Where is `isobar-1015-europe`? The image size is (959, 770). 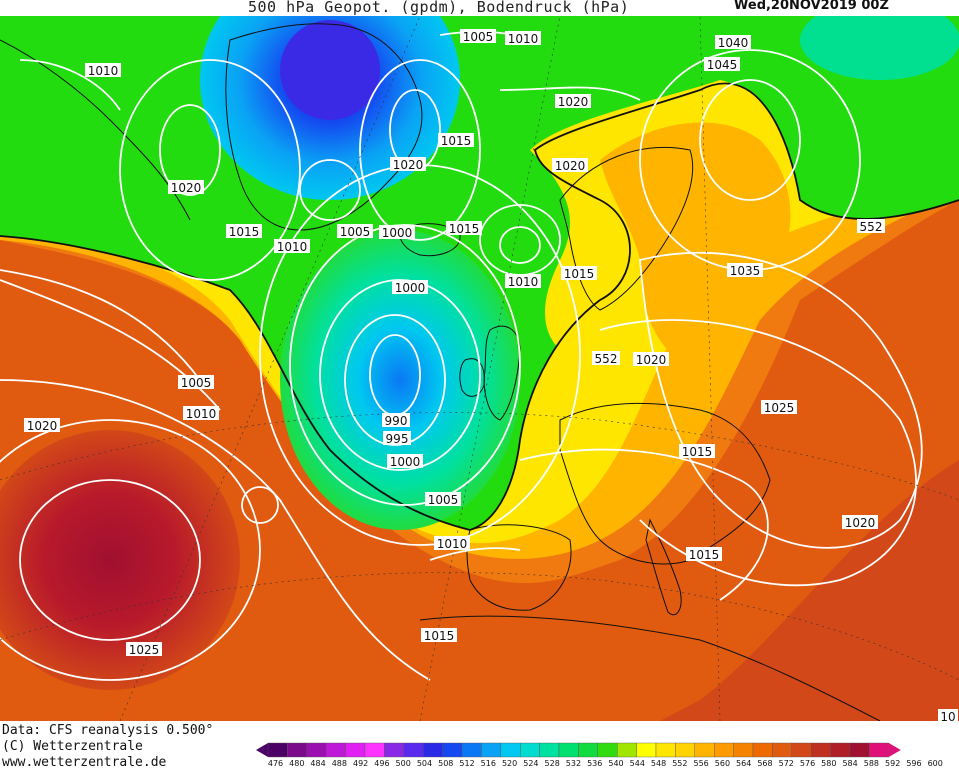
isobar-1015-europe is located at coordinates (644, 524).